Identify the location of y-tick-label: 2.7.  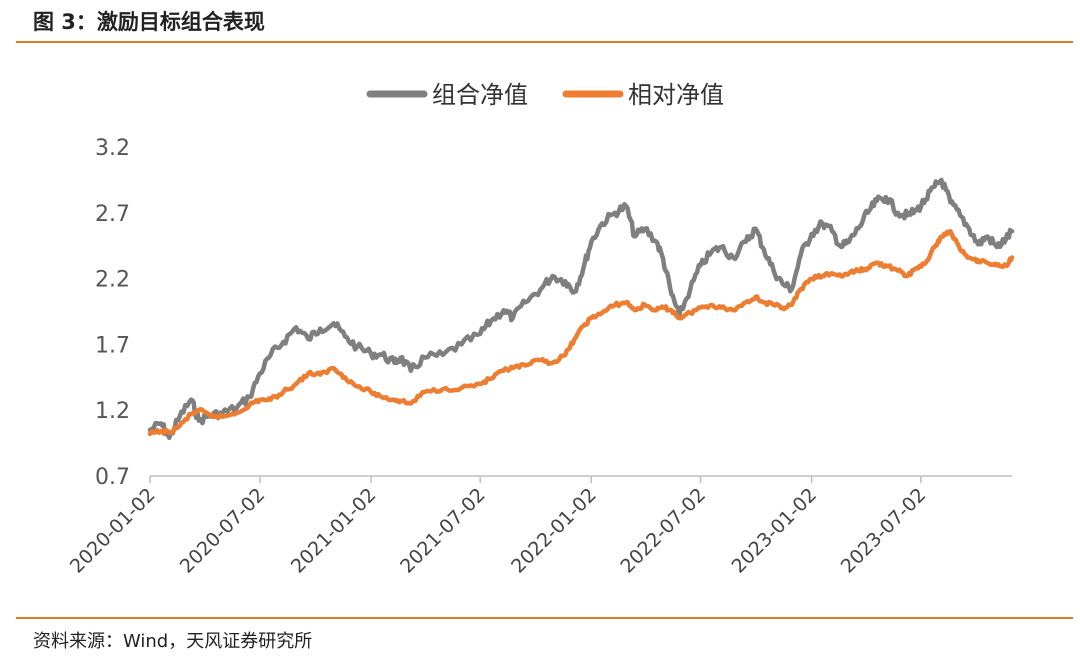
(112, 214).